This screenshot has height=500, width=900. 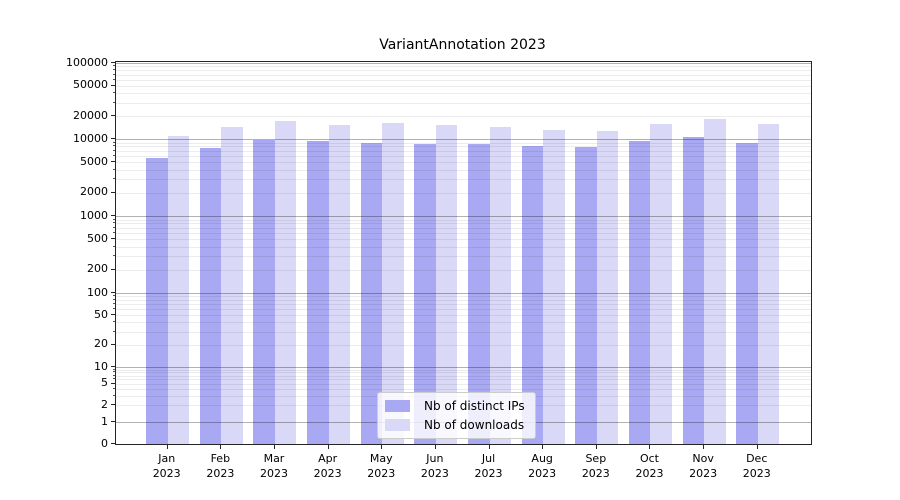 What do you see at coordinates (607, 287) in the screenshot?
I see `bar-downloads-sep` at bounding box center [607, 287].